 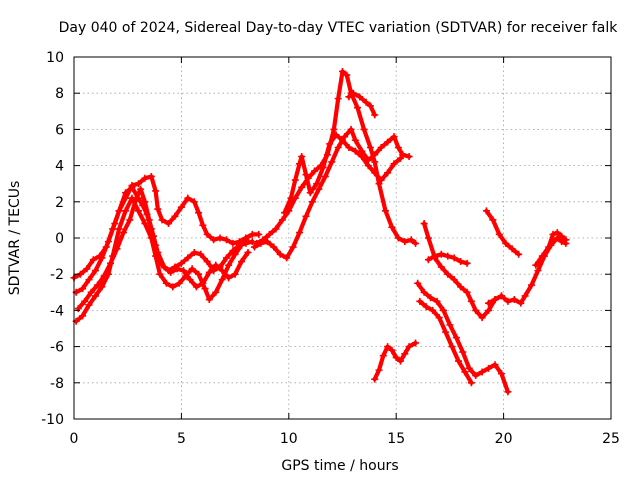 I want to click on x-tick-label: 0, so click(x=74, y=439).